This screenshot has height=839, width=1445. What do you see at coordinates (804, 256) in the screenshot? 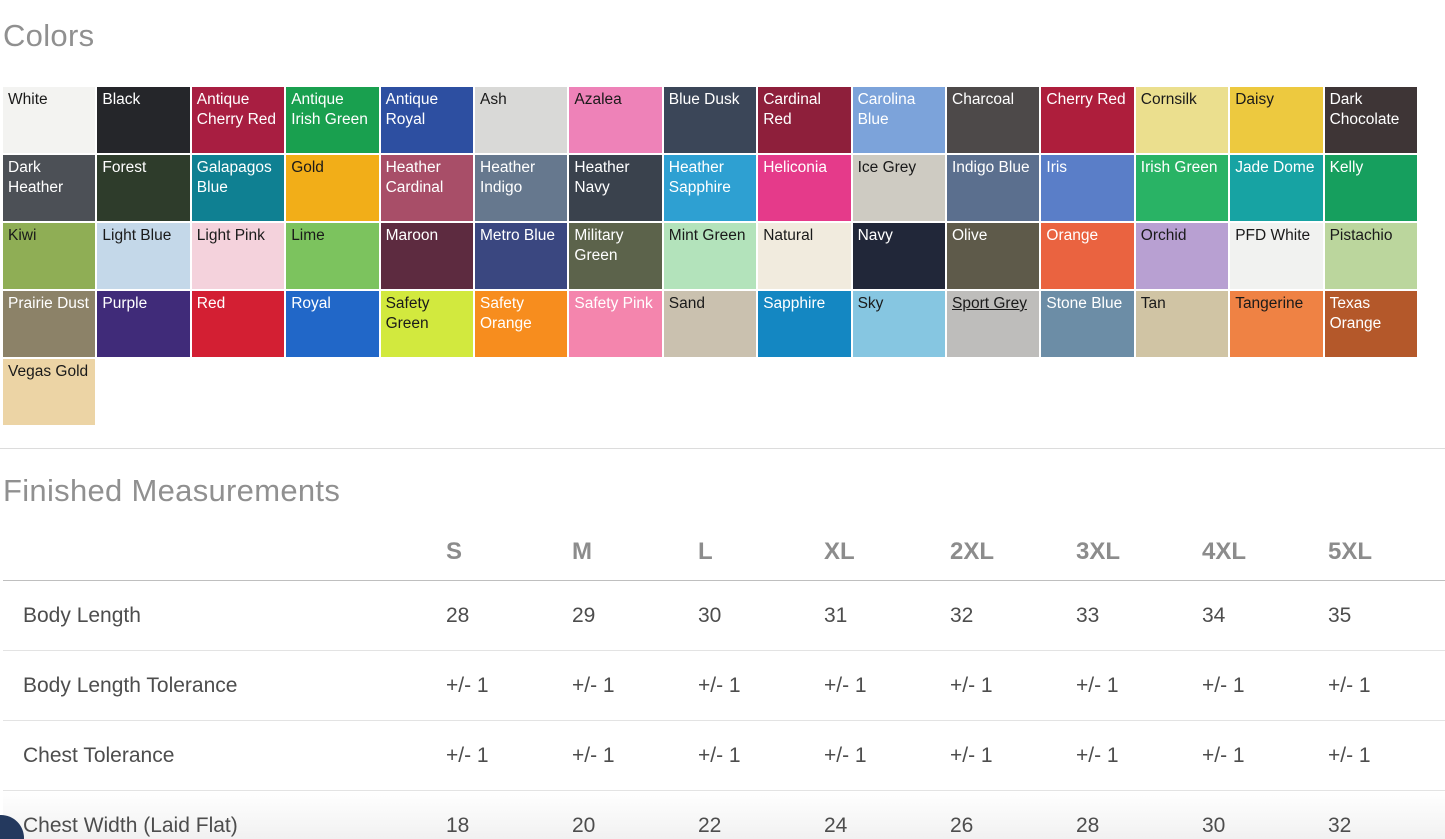
I see `color-swatch-natural: Natural` at bounding box center [804, 256].